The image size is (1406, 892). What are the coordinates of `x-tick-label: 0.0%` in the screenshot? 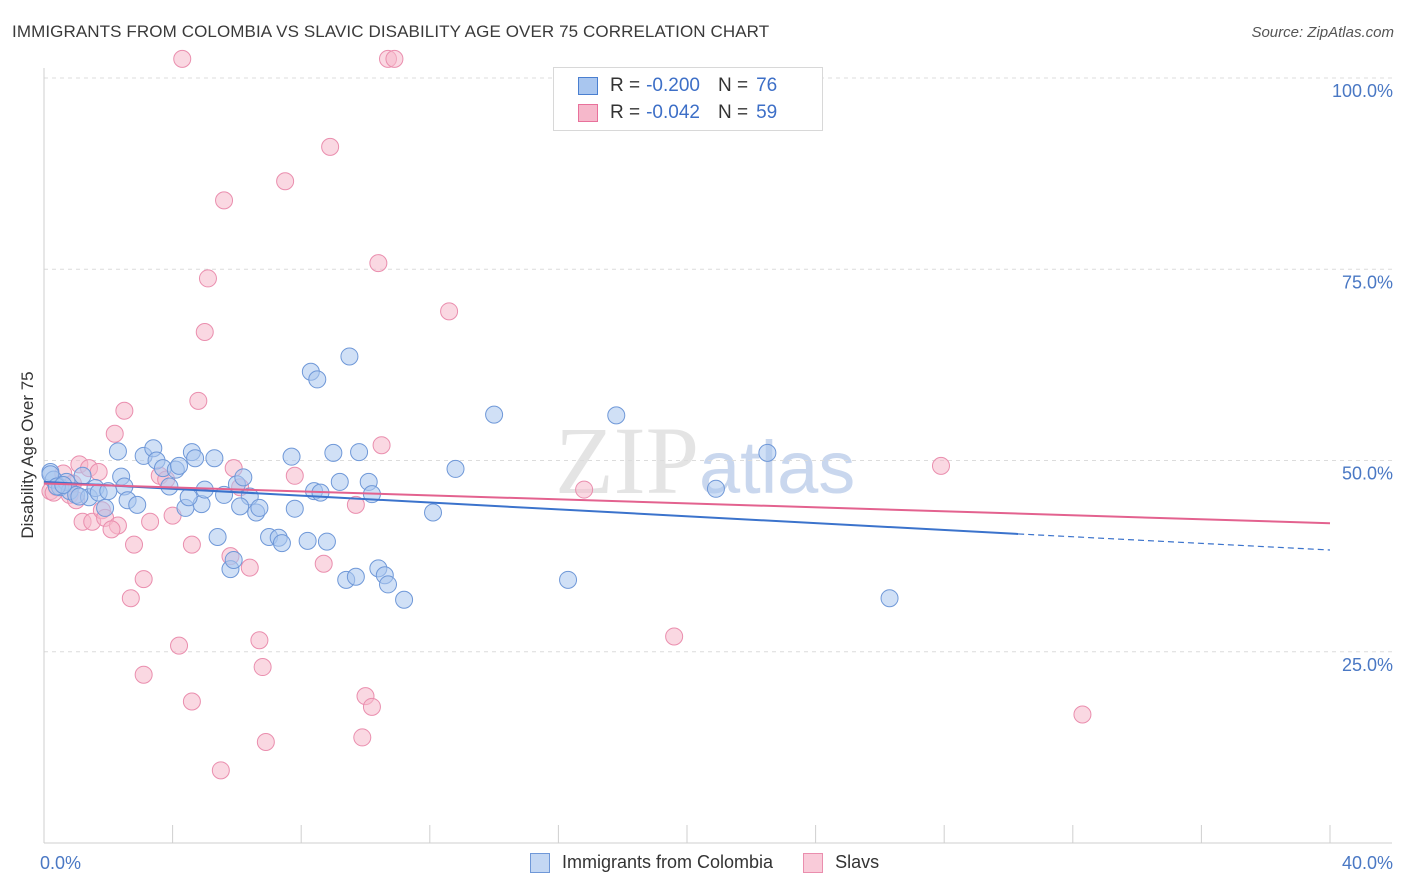 It's located at (60, 863).